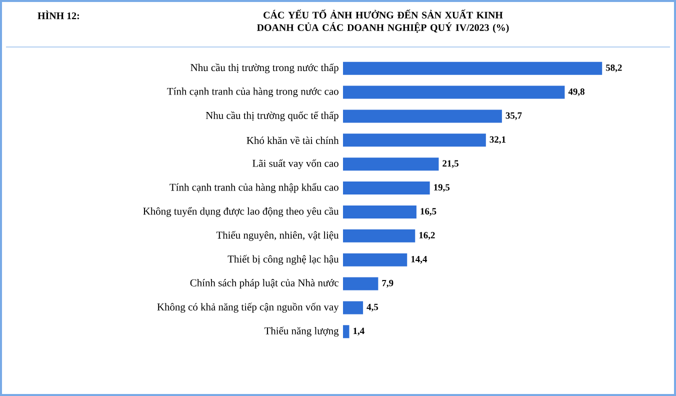 The image size is (676, 396). Describe the element at coordinates (382, 21) in the screenshot. I see `chart-title: CÁC YẾU TỐ ẢNH HƯỞNG ĐẾN SẢN XUẤT KINH DOANH CỦA CÁC DOANH NGHIỆP QUÝ IV/2023 (%)` at that location.